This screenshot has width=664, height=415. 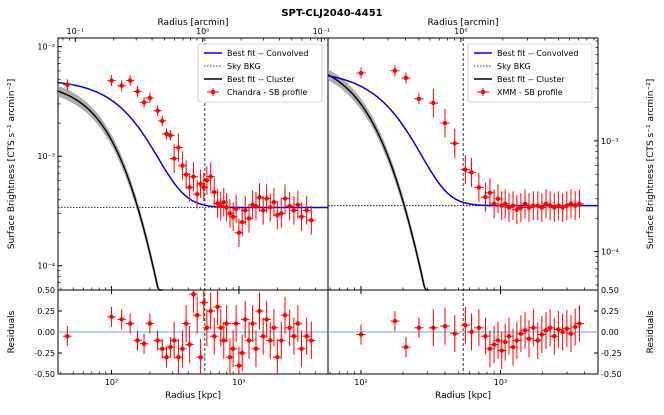 I want to click on left-legend-label: Best fit -- Cluster, so click(x=261, y=79).